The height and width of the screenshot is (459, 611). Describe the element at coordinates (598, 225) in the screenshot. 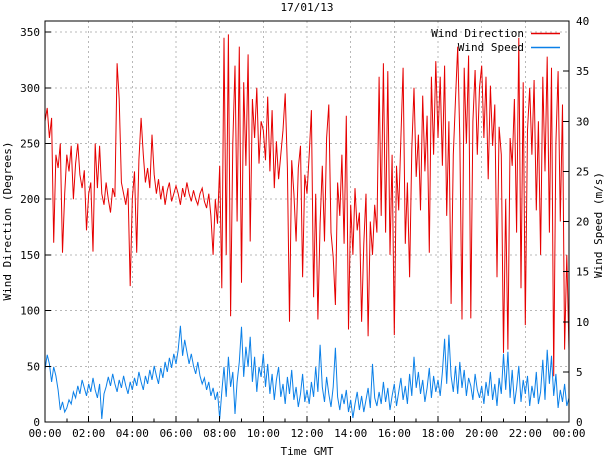

I see `y-right-axis-title: Wind Speed (m/s)` at that location.